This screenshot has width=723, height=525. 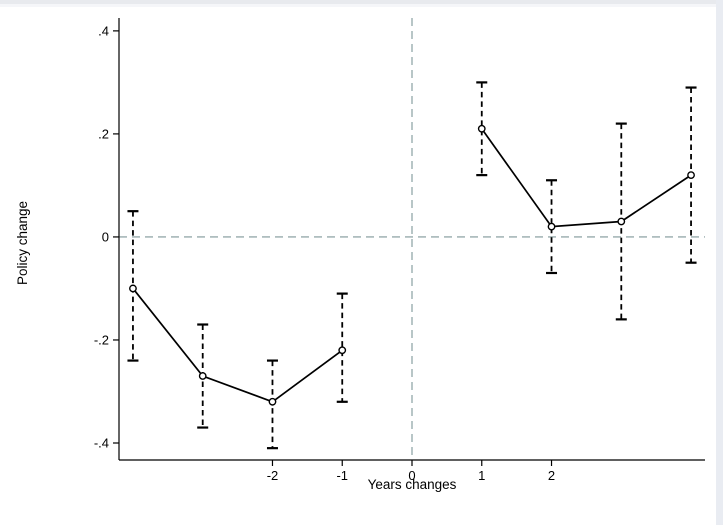 I want to click on y-tick-label: -.4, so click(x=101, y=443).